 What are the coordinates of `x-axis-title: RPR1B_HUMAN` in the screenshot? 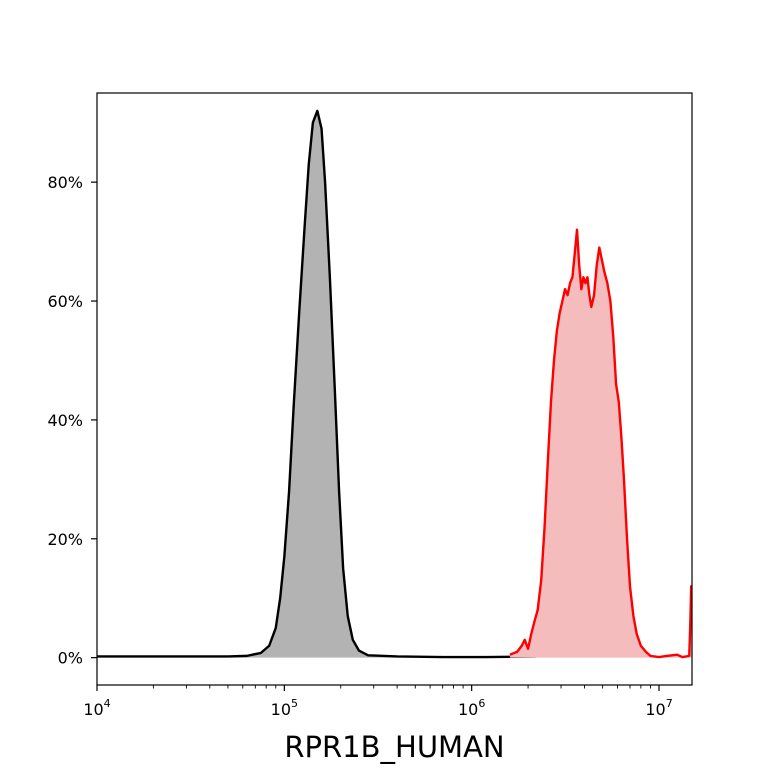 It's located at (394, 747).